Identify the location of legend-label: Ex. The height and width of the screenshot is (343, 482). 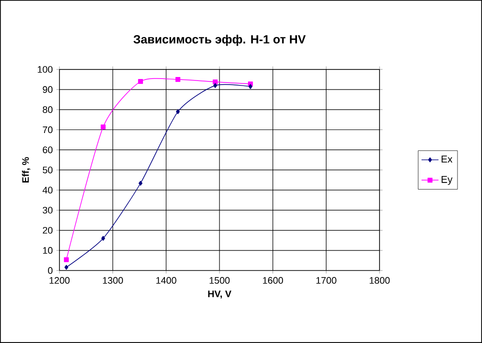
(447, 159).